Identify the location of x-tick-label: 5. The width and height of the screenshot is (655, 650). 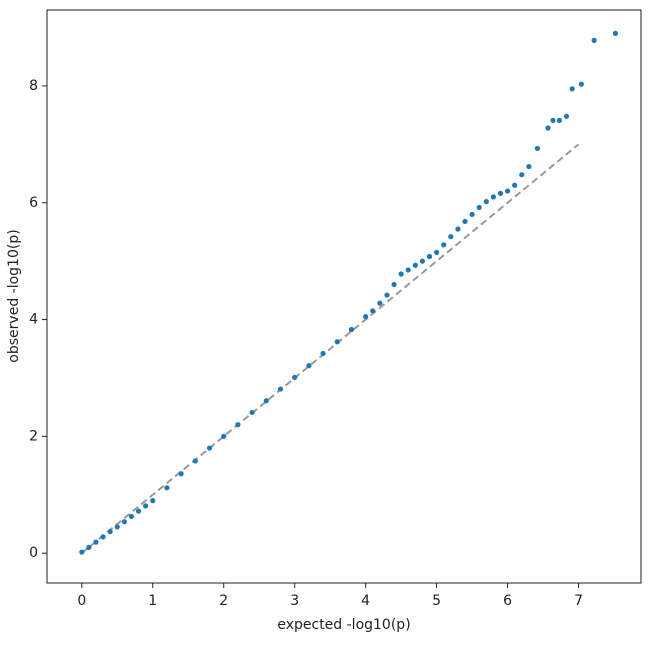
(436, 601).